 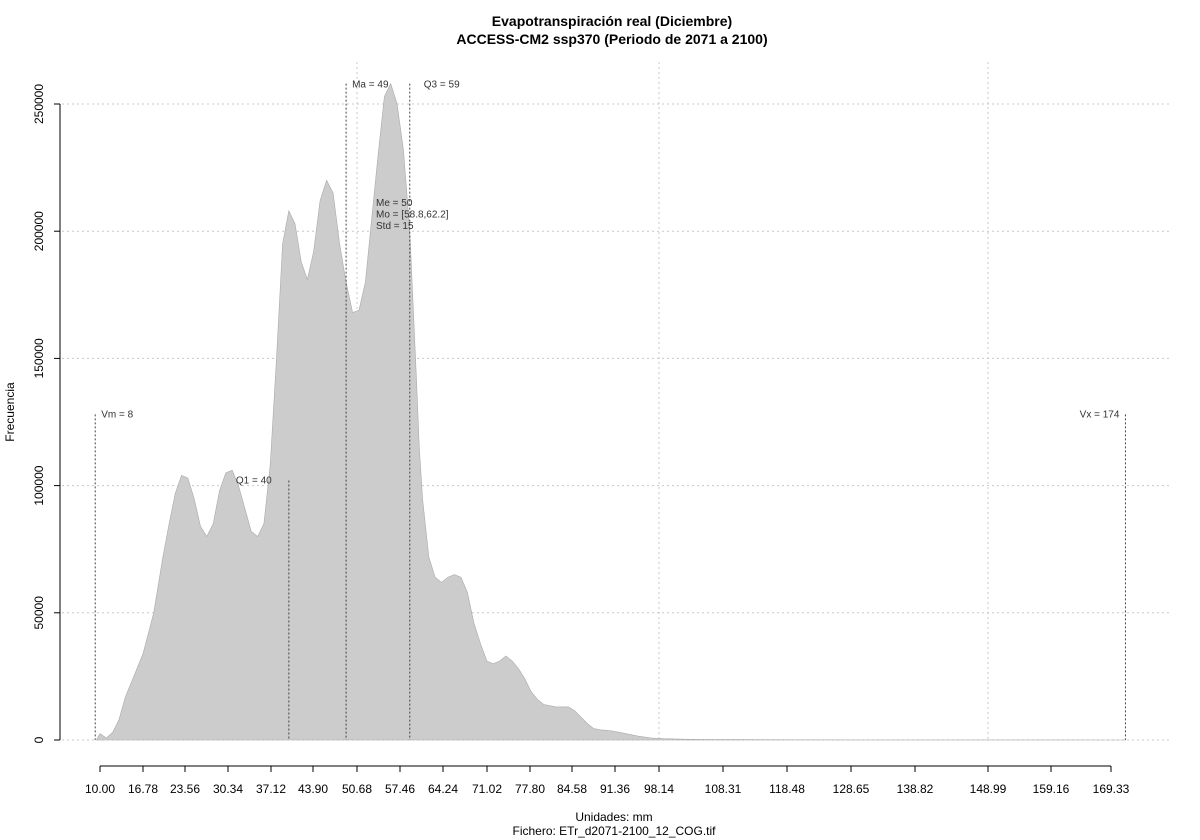 I want to click on chart-title: Evapotranspiración real (Diciembre), so click(x=612, y=21).